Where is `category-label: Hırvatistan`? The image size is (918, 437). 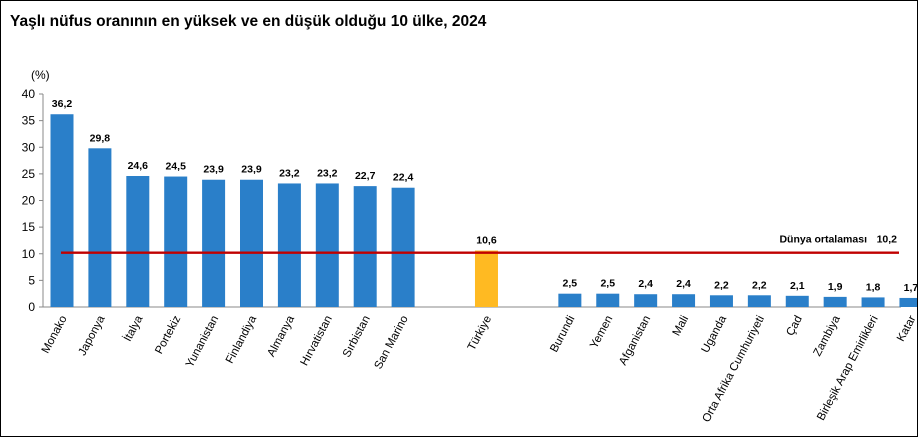 category-label: Hırvatistan is located at coordinates (317, 341).